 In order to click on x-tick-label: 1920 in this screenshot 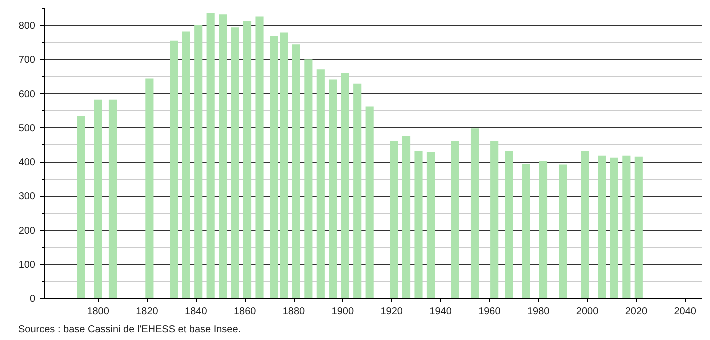, I will do `click(392, 312)`.